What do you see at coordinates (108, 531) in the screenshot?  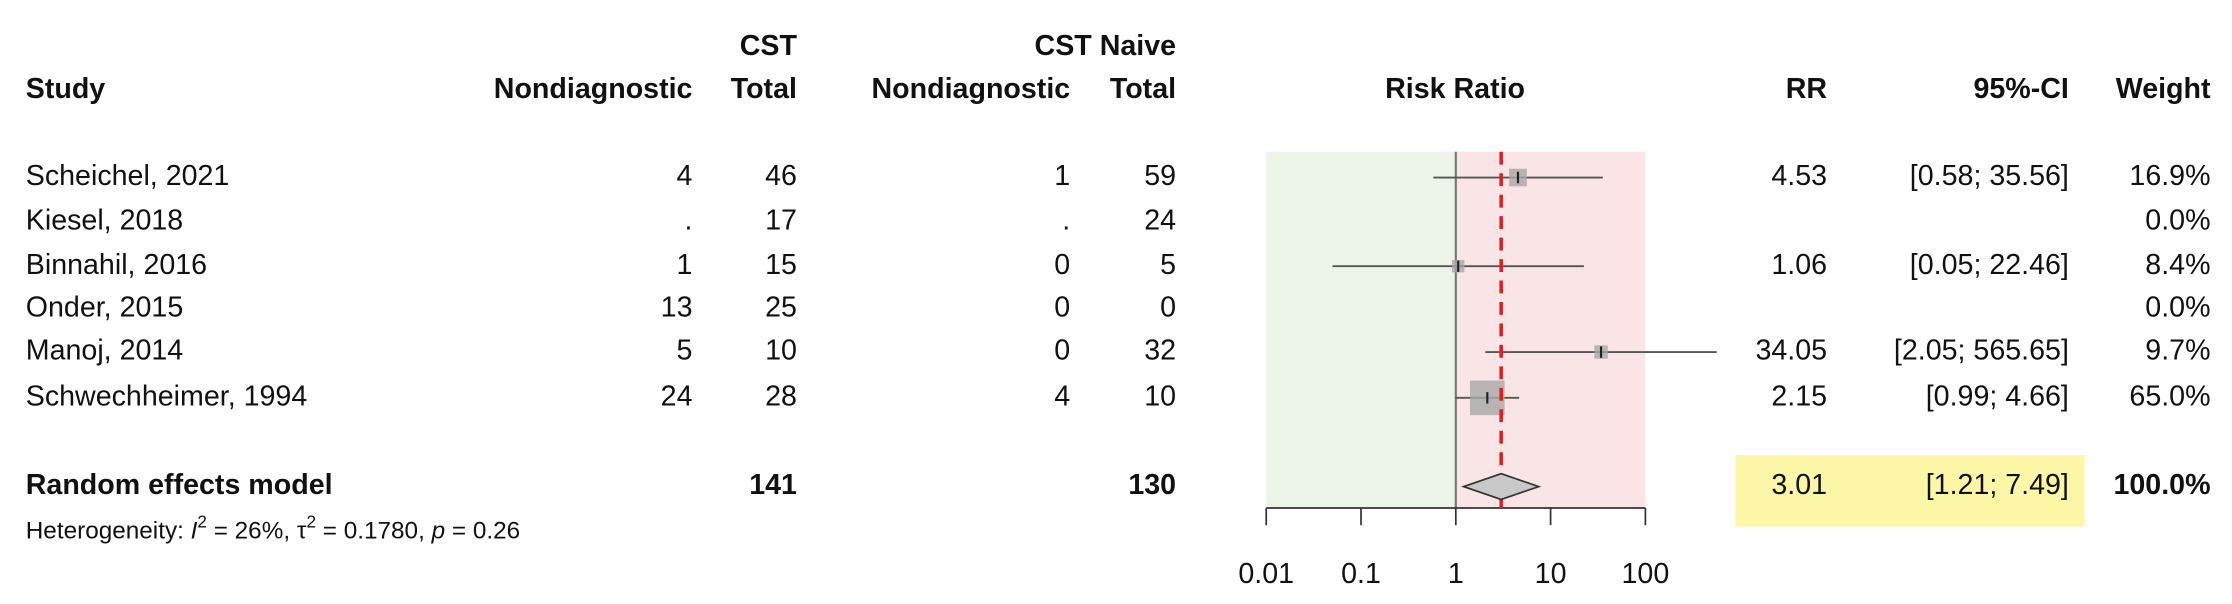 I see `heterogeneity-part: Heterogeneity:` at bounding box center [108, 531].